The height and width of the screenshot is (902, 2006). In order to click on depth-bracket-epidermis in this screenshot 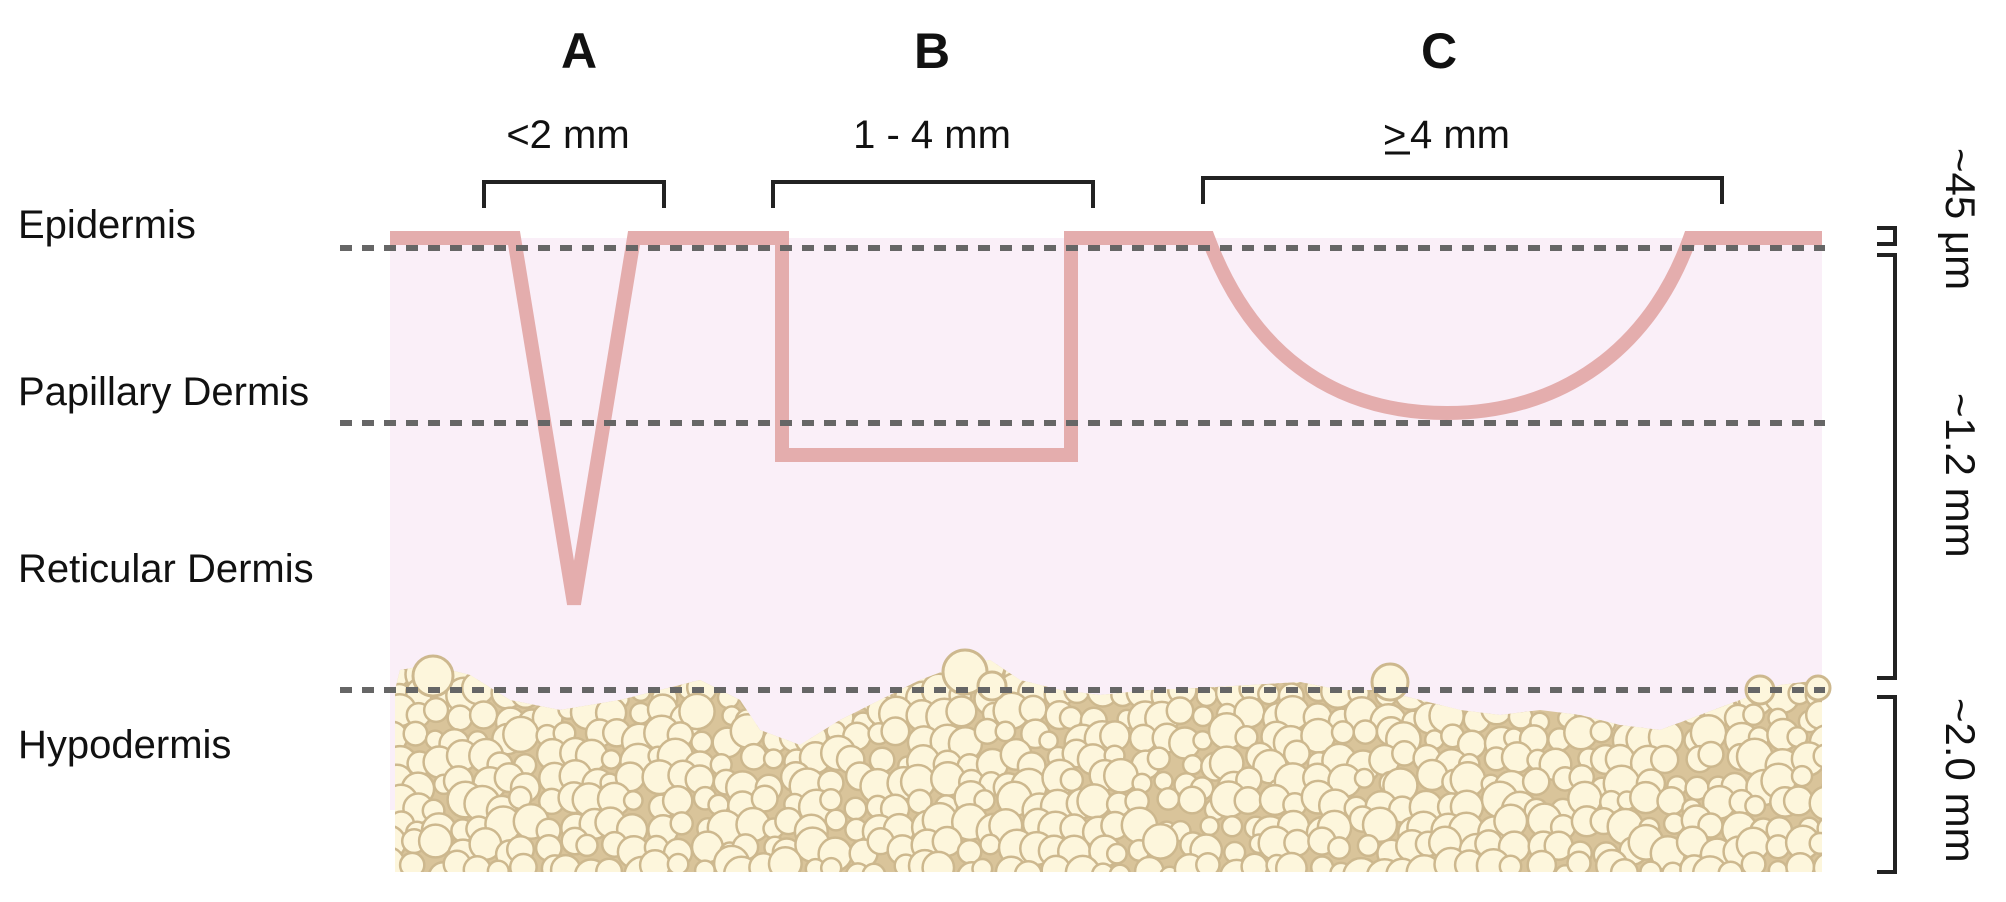, I will do `click(1887, 236)`.